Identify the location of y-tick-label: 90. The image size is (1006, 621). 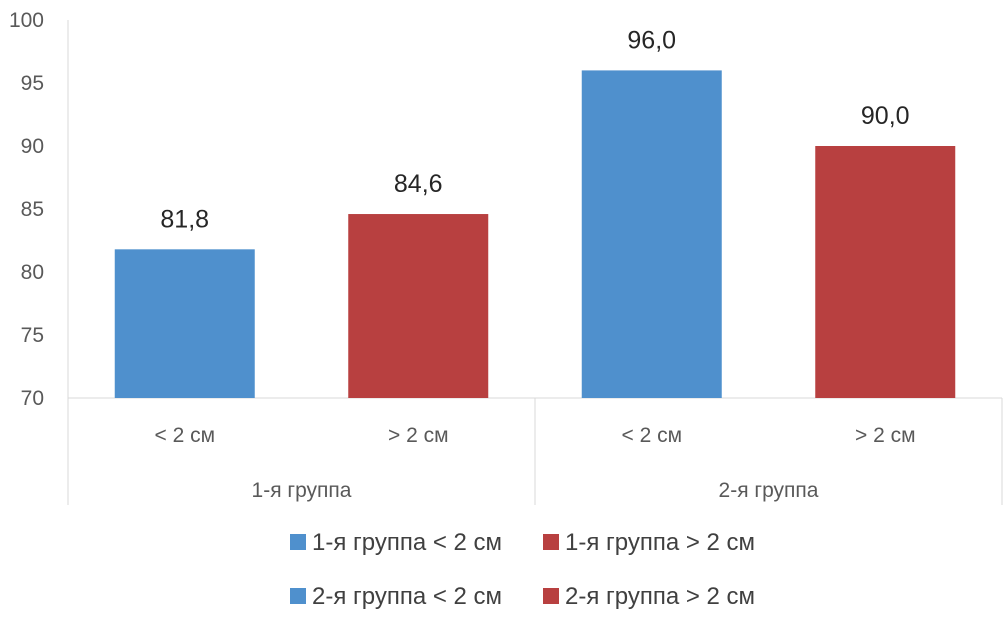
(32, 146).